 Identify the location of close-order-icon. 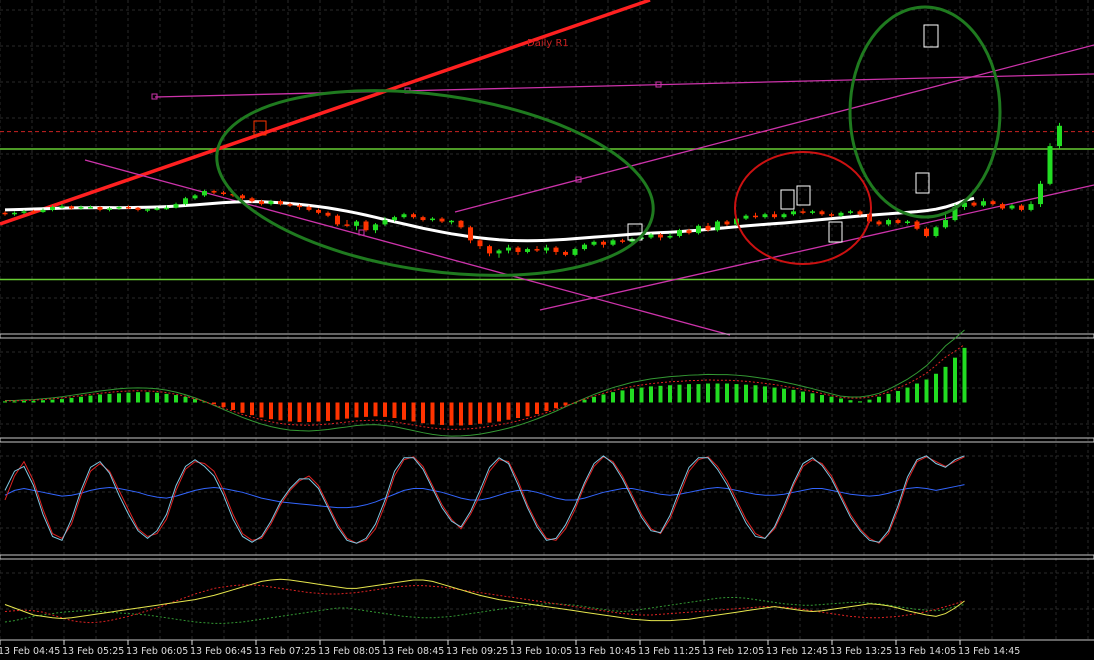
(931, 36).